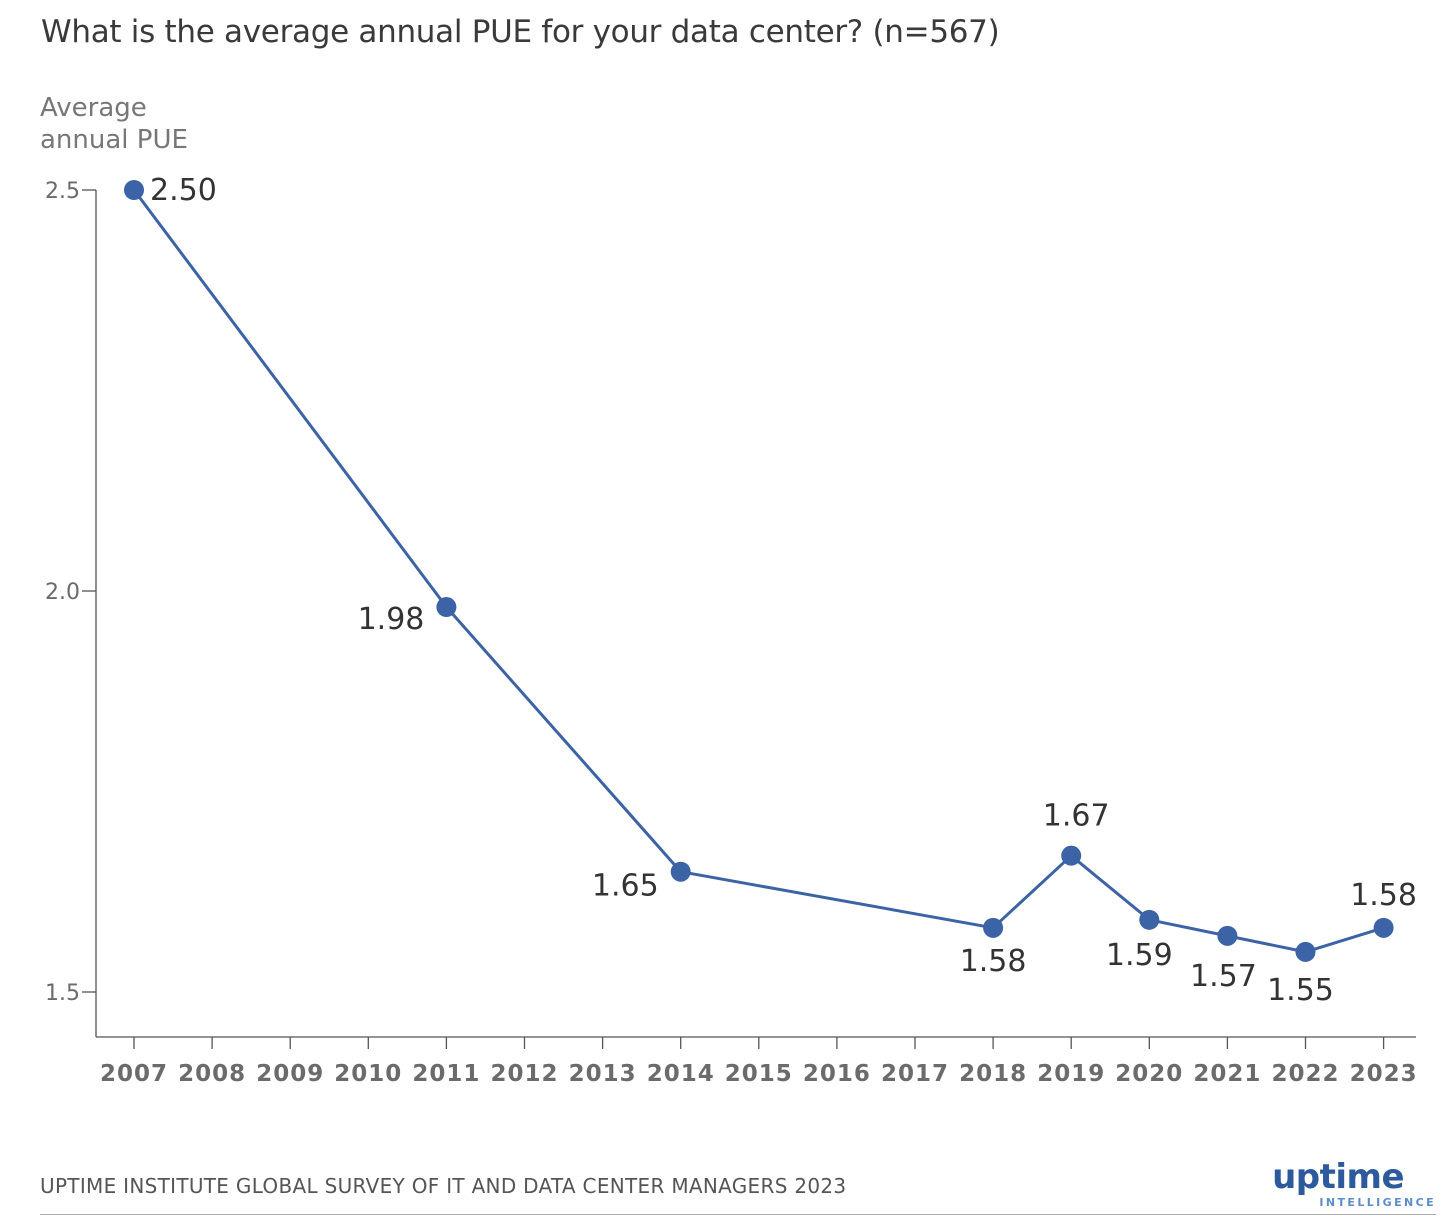 The width and height of the screenshot is (1456, 1221). Describe the element at coordinates (1227, 1074) in the screenshot. I see `x-tick-label: 2021` at that location.